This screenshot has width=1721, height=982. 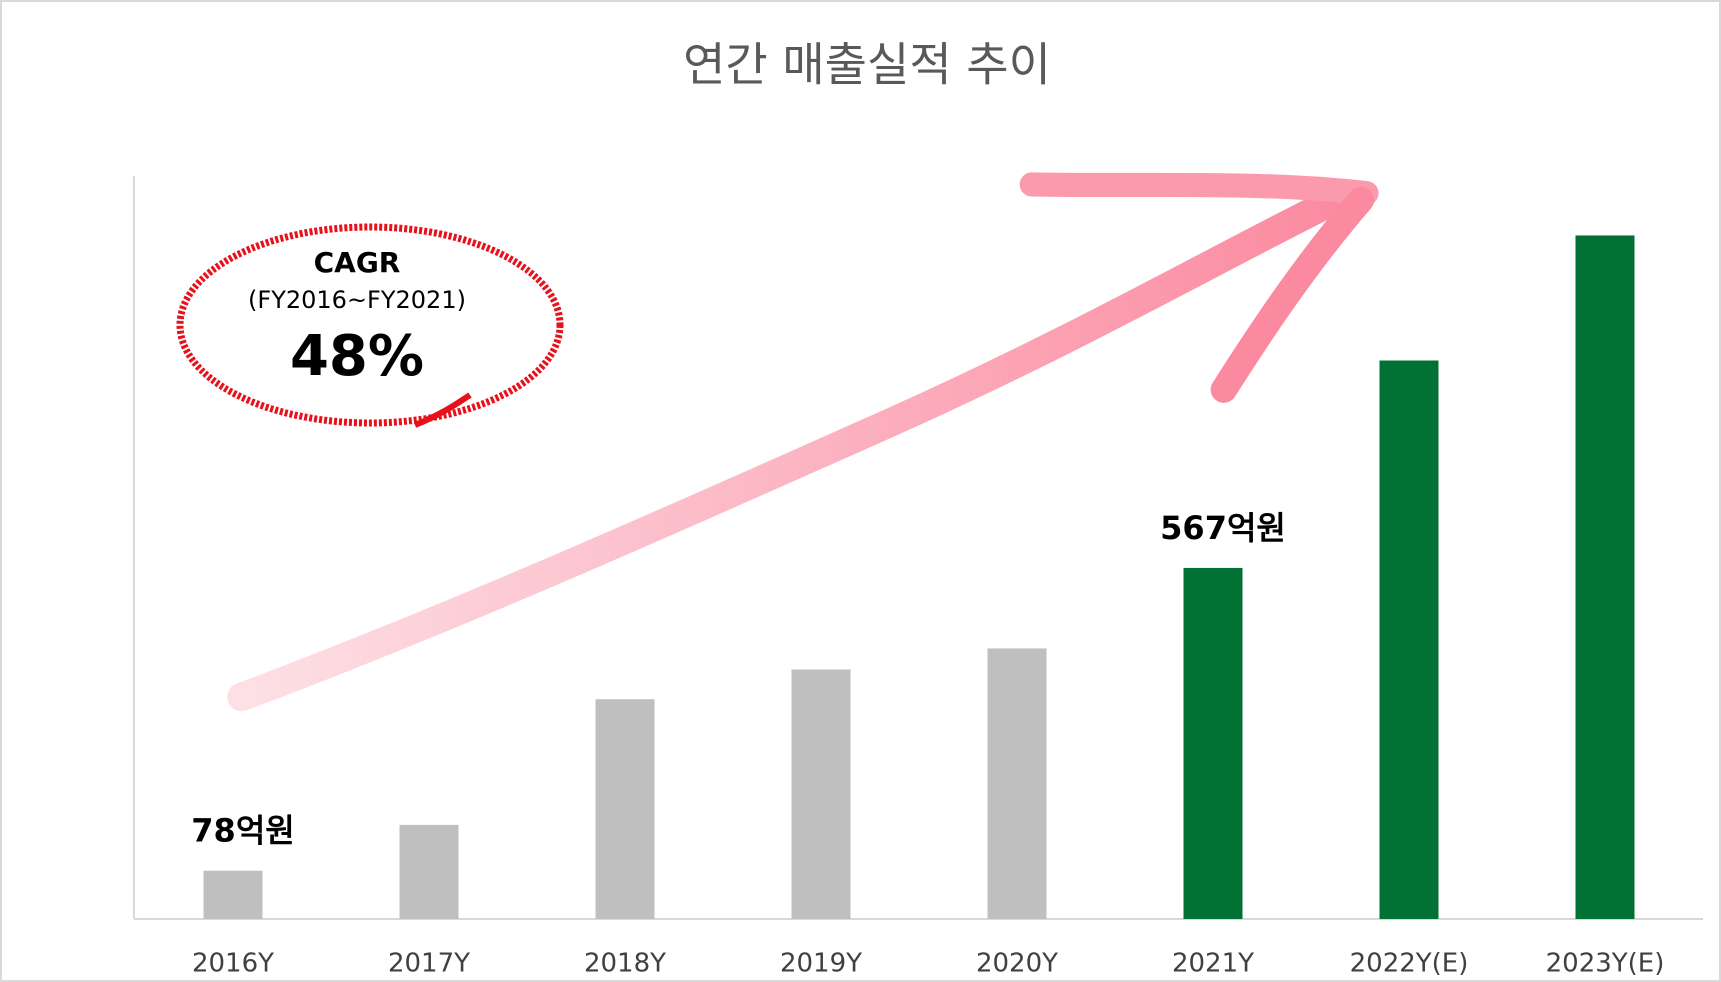 What do you see at coordinates (357, 300) in the screenshot?
I see `annotation: (FY2016~FY2021)` at bounding box center [357, 300].